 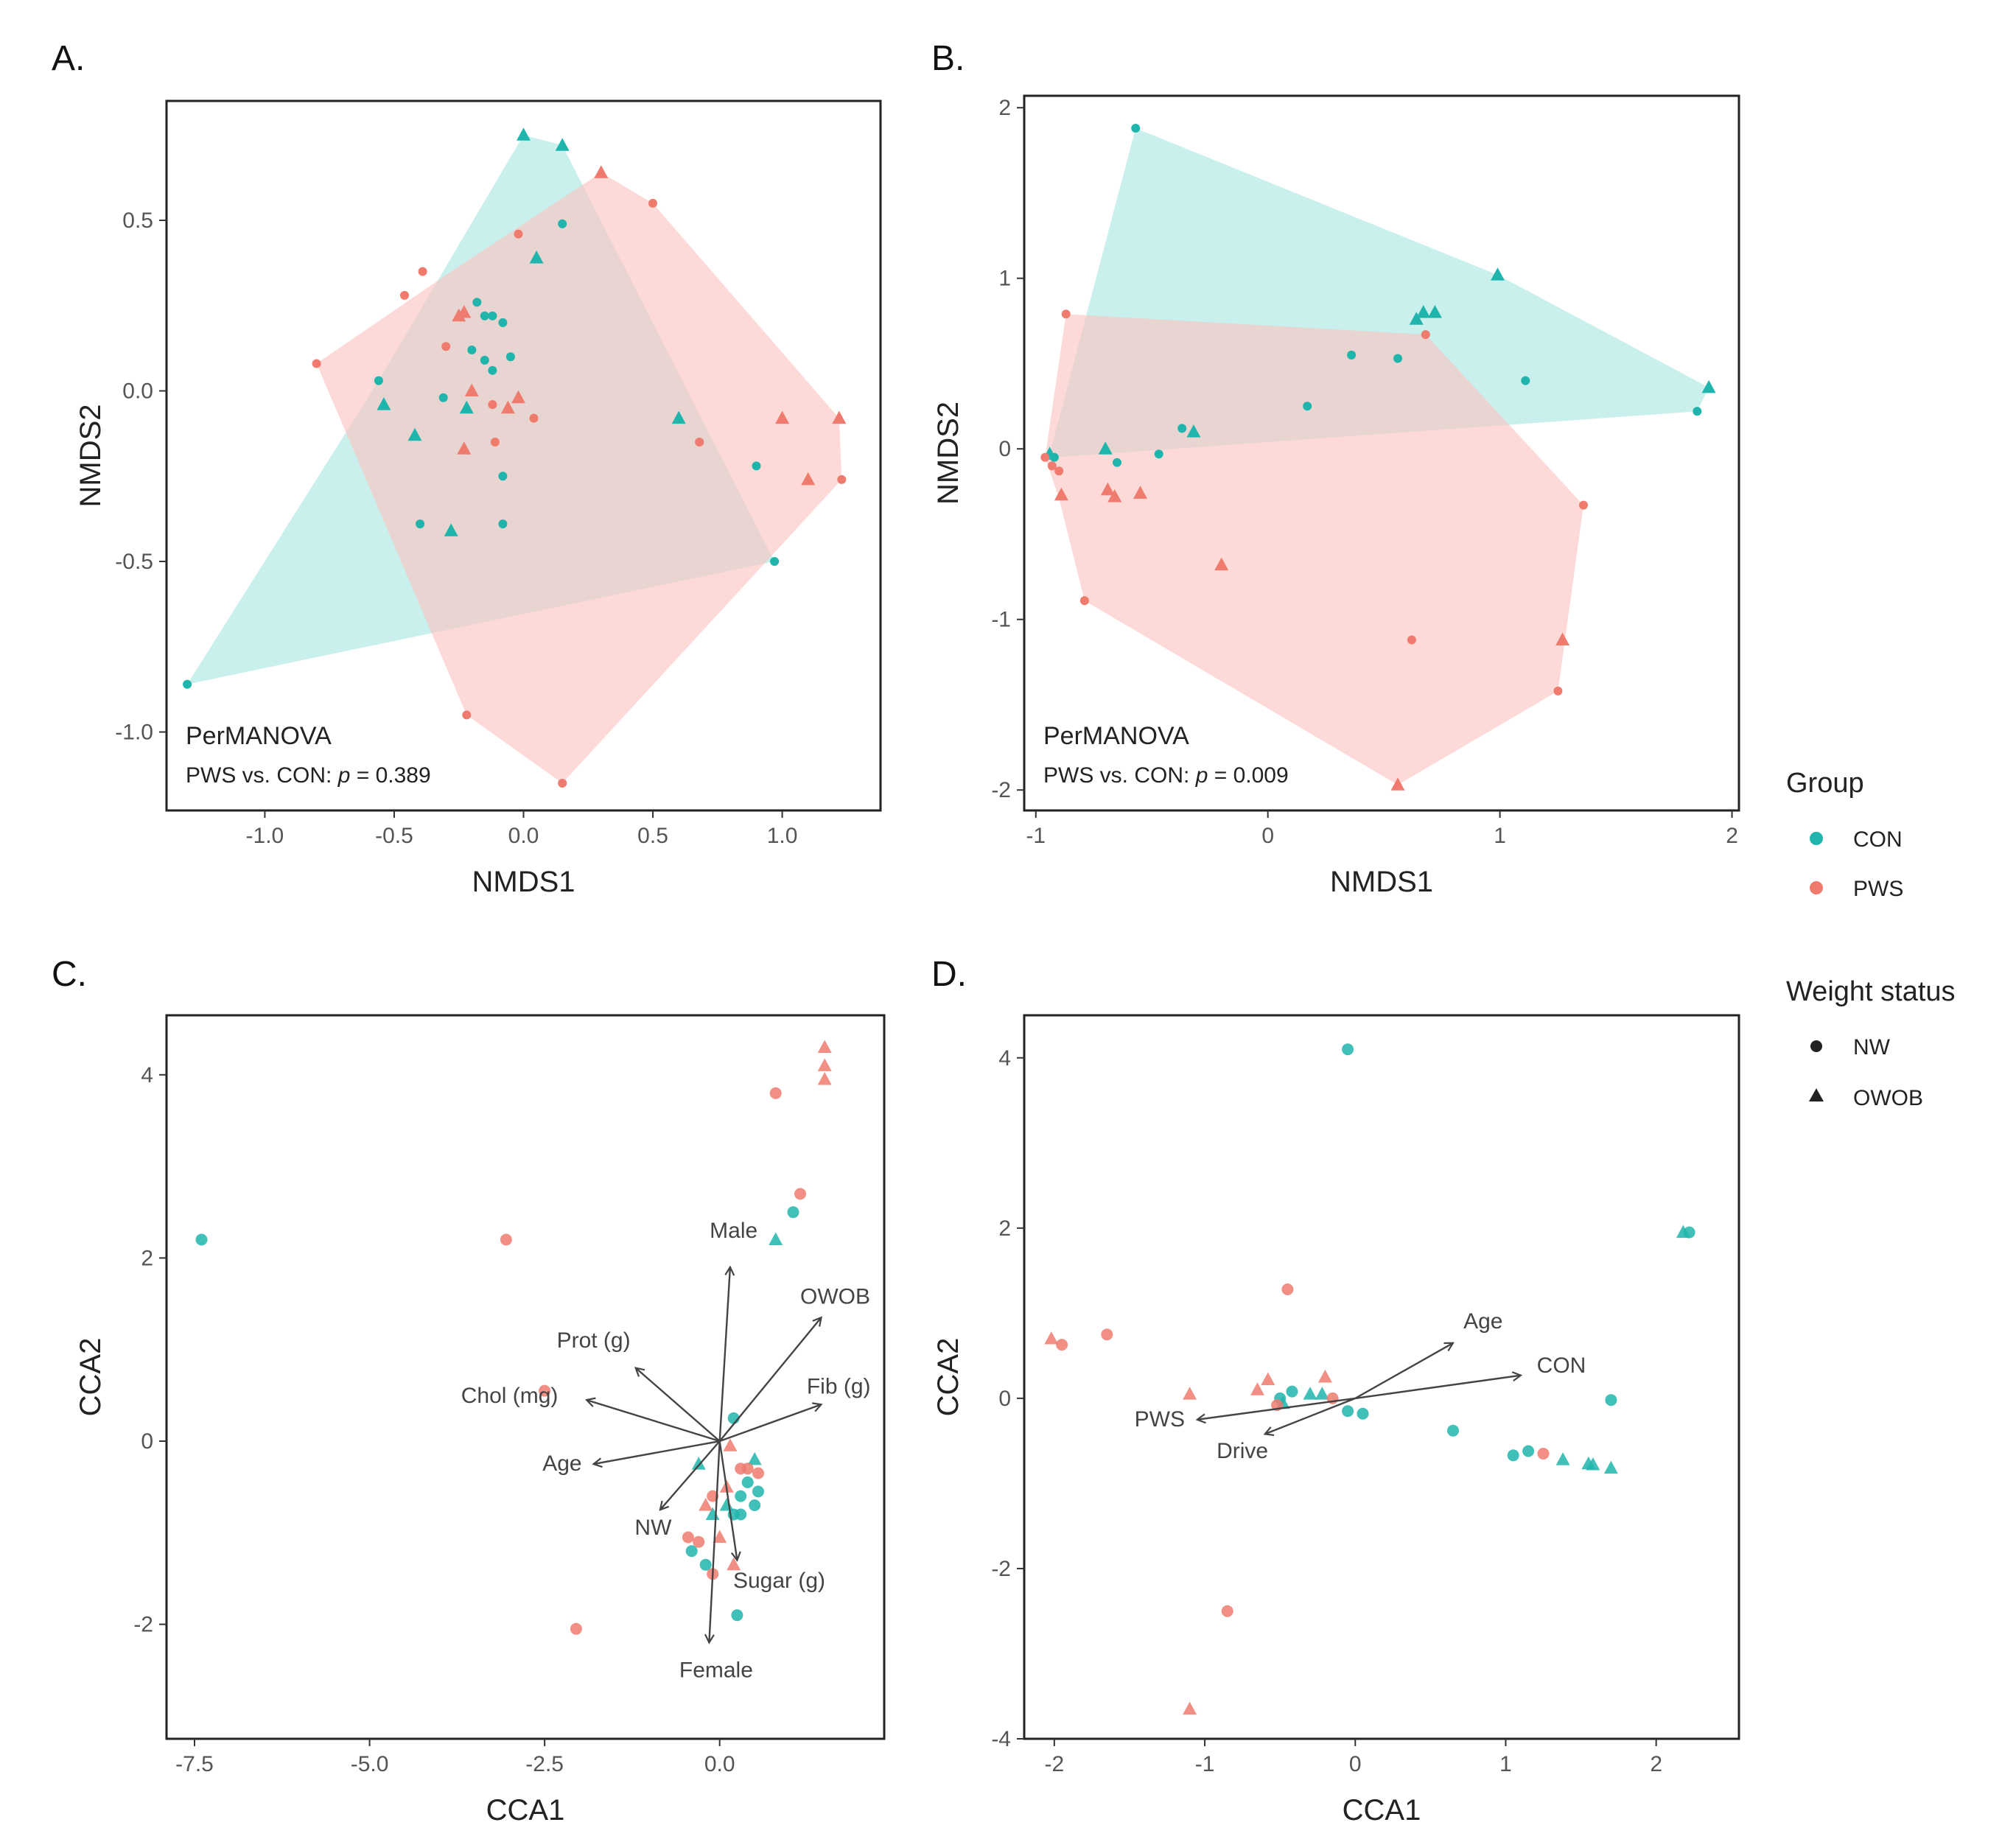 I want to click on legend-nw-label: NW, so click(x=1872, y=1047).